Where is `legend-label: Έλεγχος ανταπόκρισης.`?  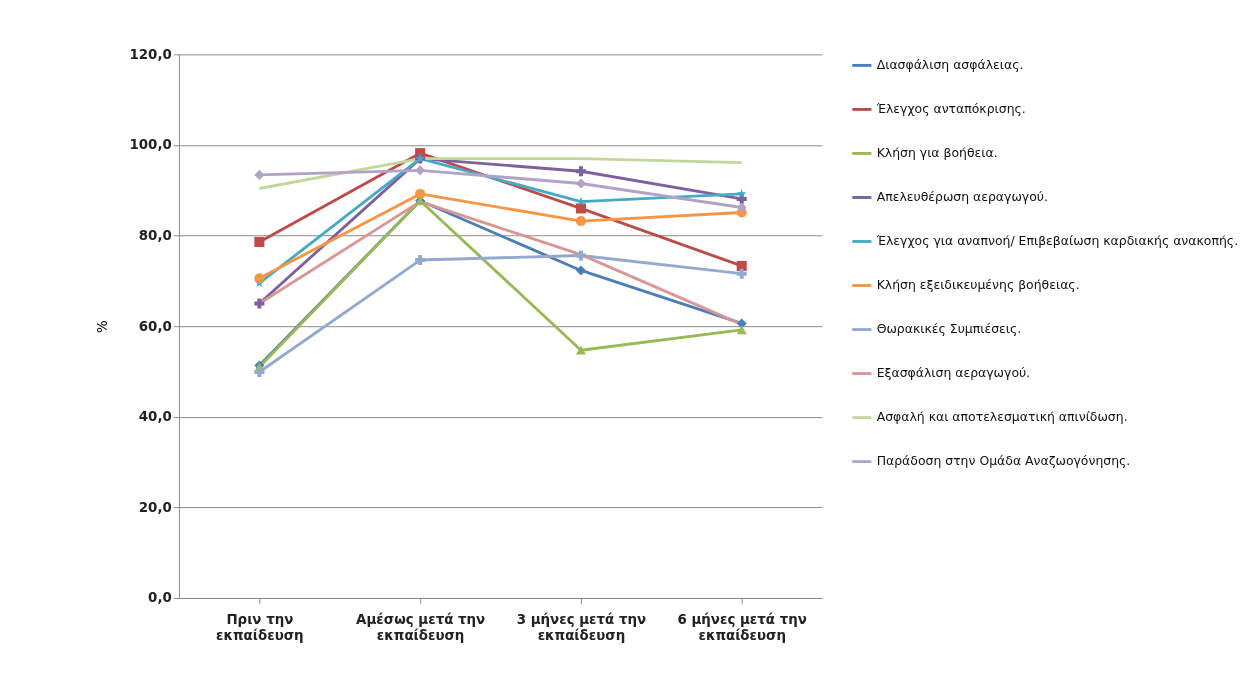
legend-label: Έλεγχος ανταπόκρισης. is located at coordinates (950, 109).